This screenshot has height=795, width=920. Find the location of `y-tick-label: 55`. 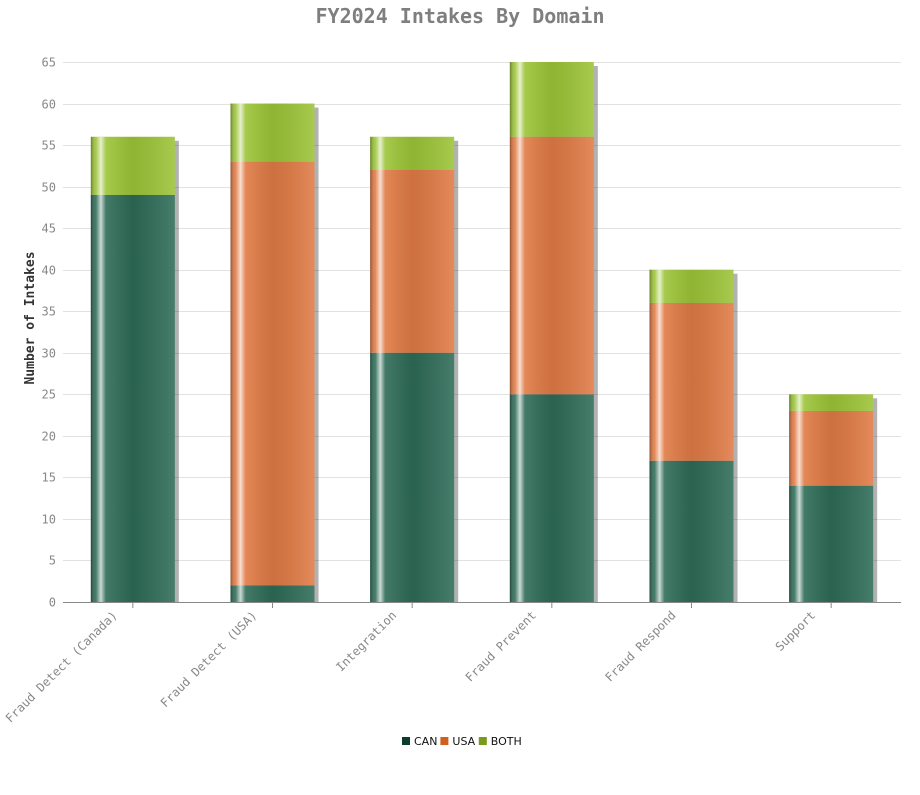

y-tick-label: 55 is located at coordinates (49, 146).